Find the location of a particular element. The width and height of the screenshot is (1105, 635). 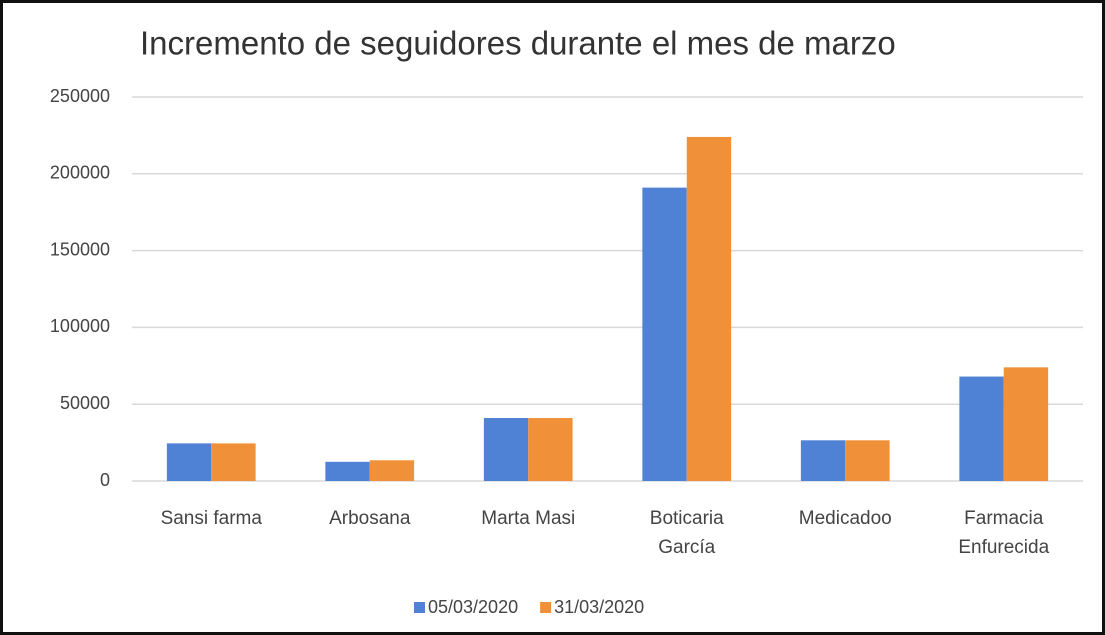

y-tick-label: 200000 is located at coordinates (80, 173).